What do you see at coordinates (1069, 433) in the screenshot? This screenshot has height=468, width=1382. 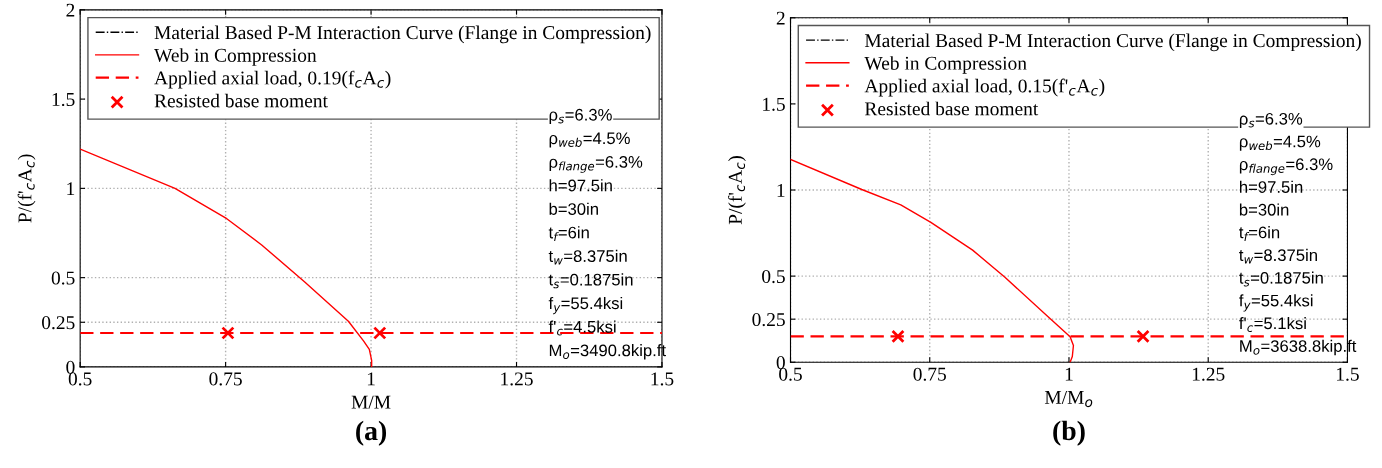 I see `text: (b)` at bounding box center [1069, 433].